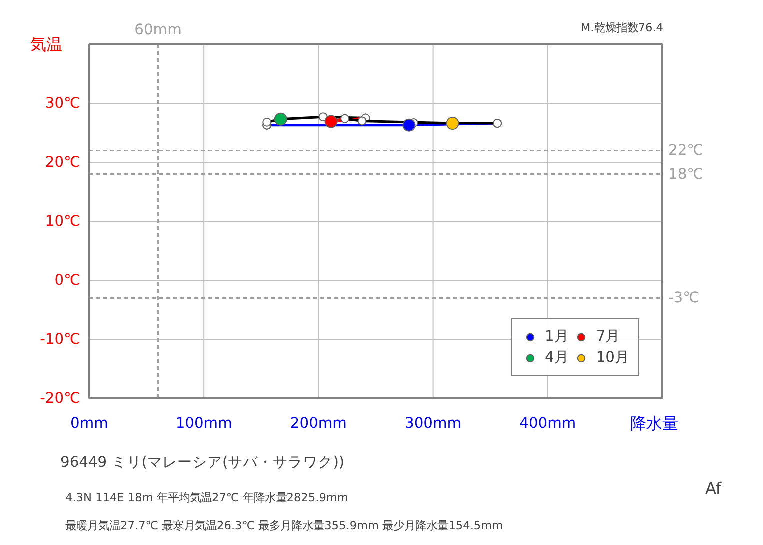 The width and height of the screenshot is (763, 545). Describe the element at coordinates (557, 336) in the screenshot. I see `legend-label: 1月` at that location.